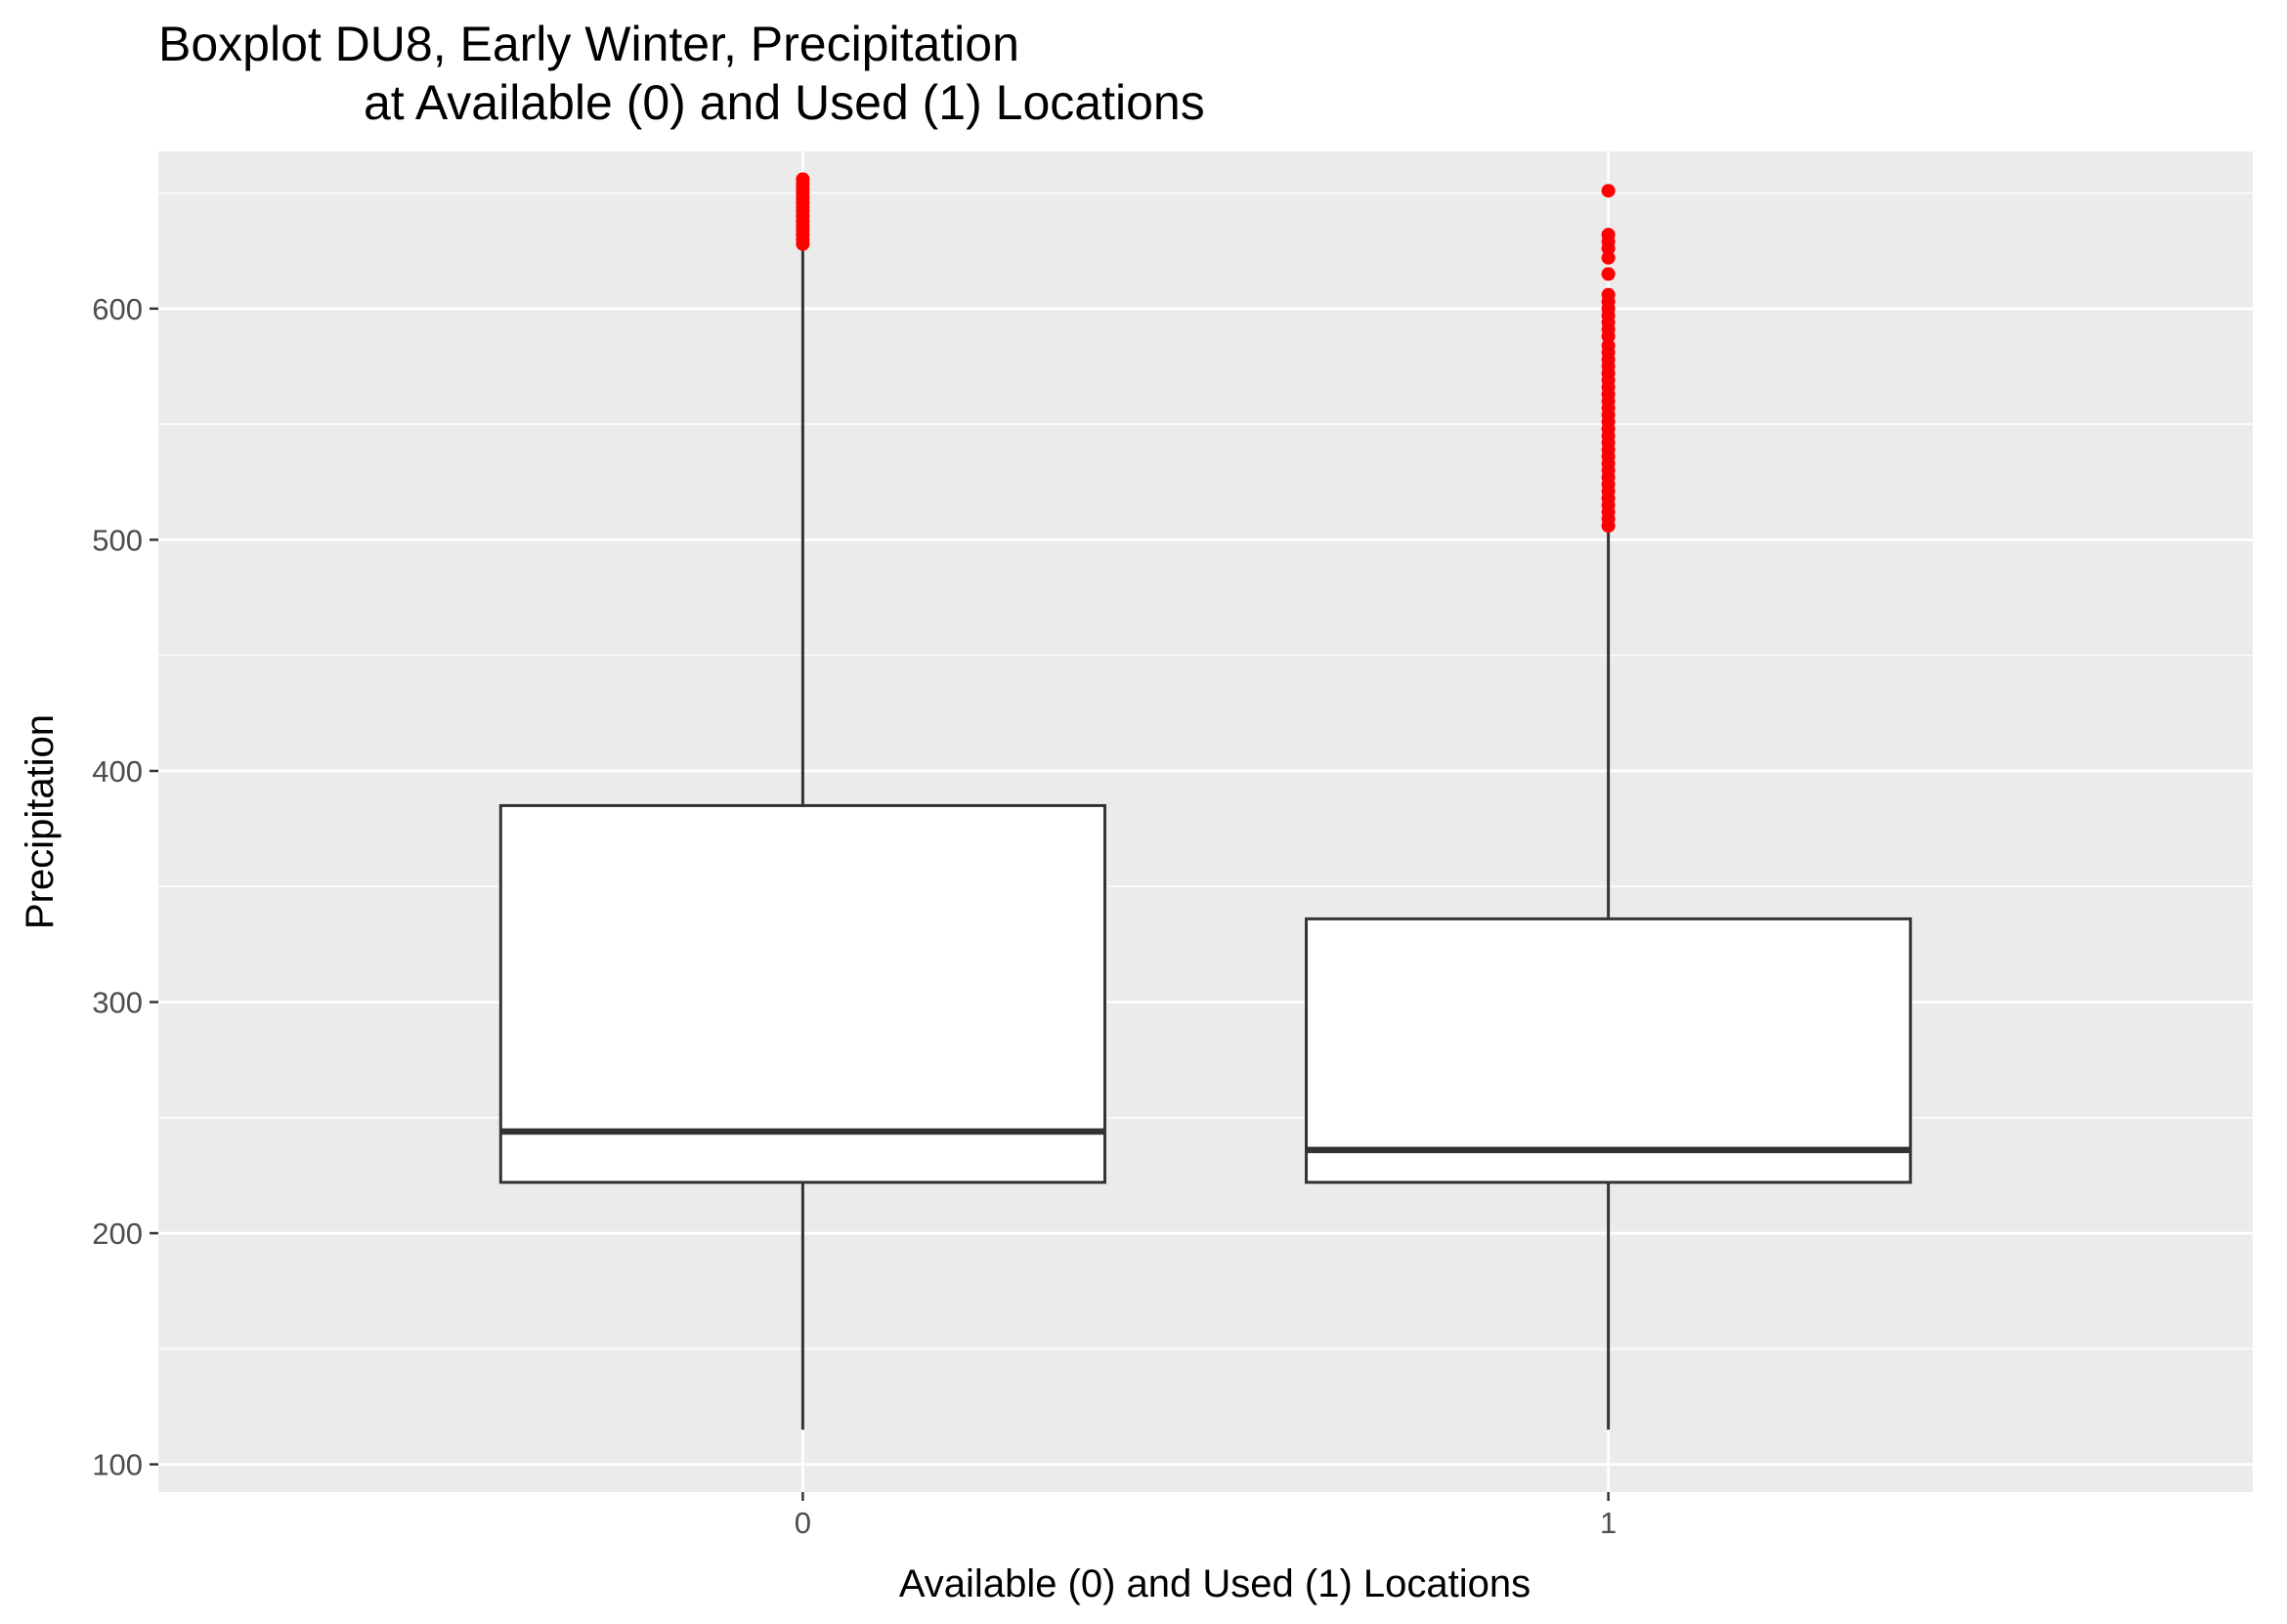  What do you see at coordinates (1215, 1583) in the screenshot?
I see `x-axis-title: Available (0) and Used (1) Locations` at bounding box center [1215, 1583].